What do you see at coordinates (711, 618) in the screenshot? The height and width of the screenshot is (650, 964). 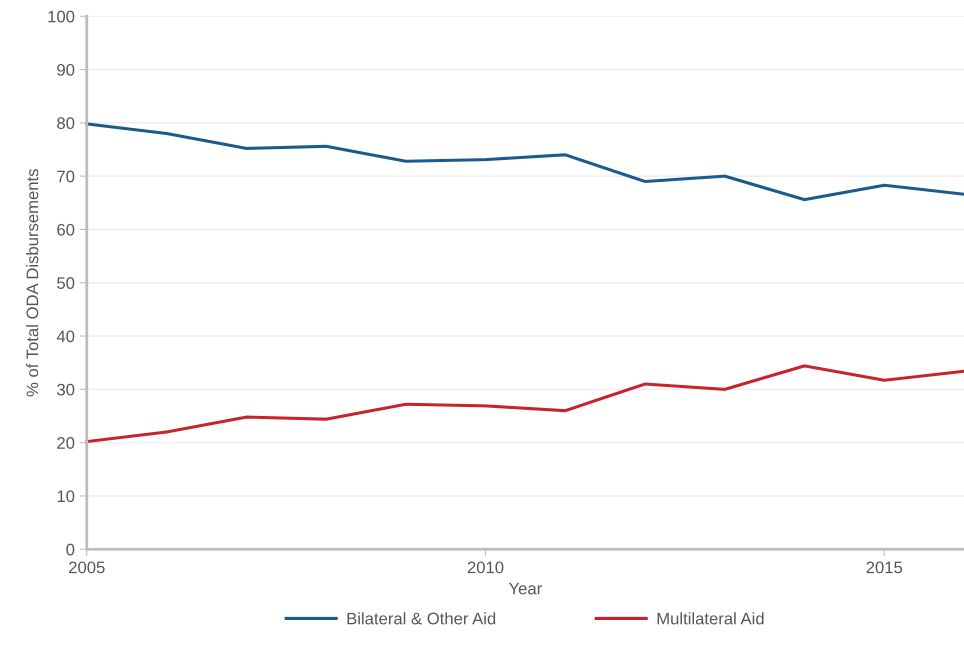 I see `legend-label: Multilateral Aid` at bounding box center [711, 618].